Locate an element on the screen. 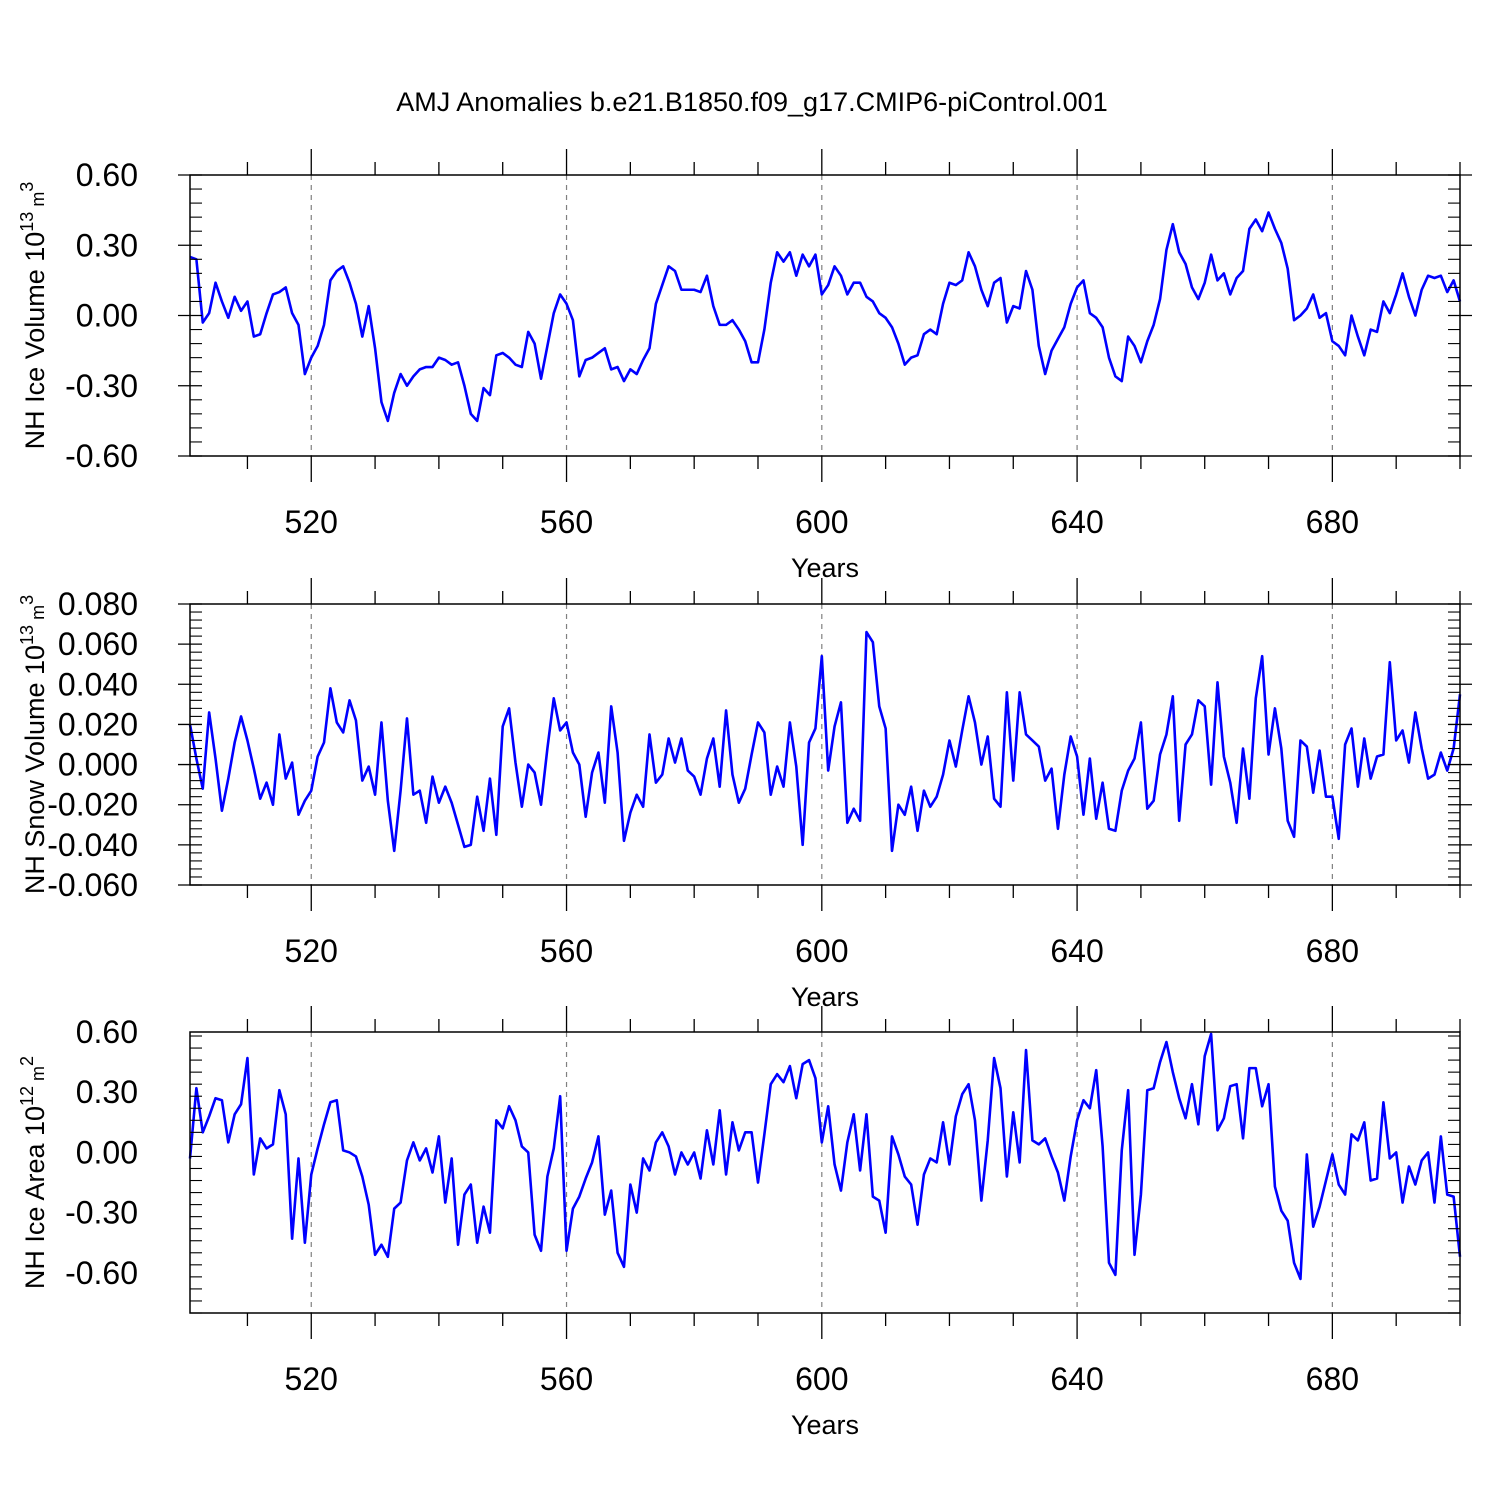 The width and height of the screenshot is (1500, 1500). y-axis-label: NH Ice Volume 1013 m3 is located at coordinates (33, 316).